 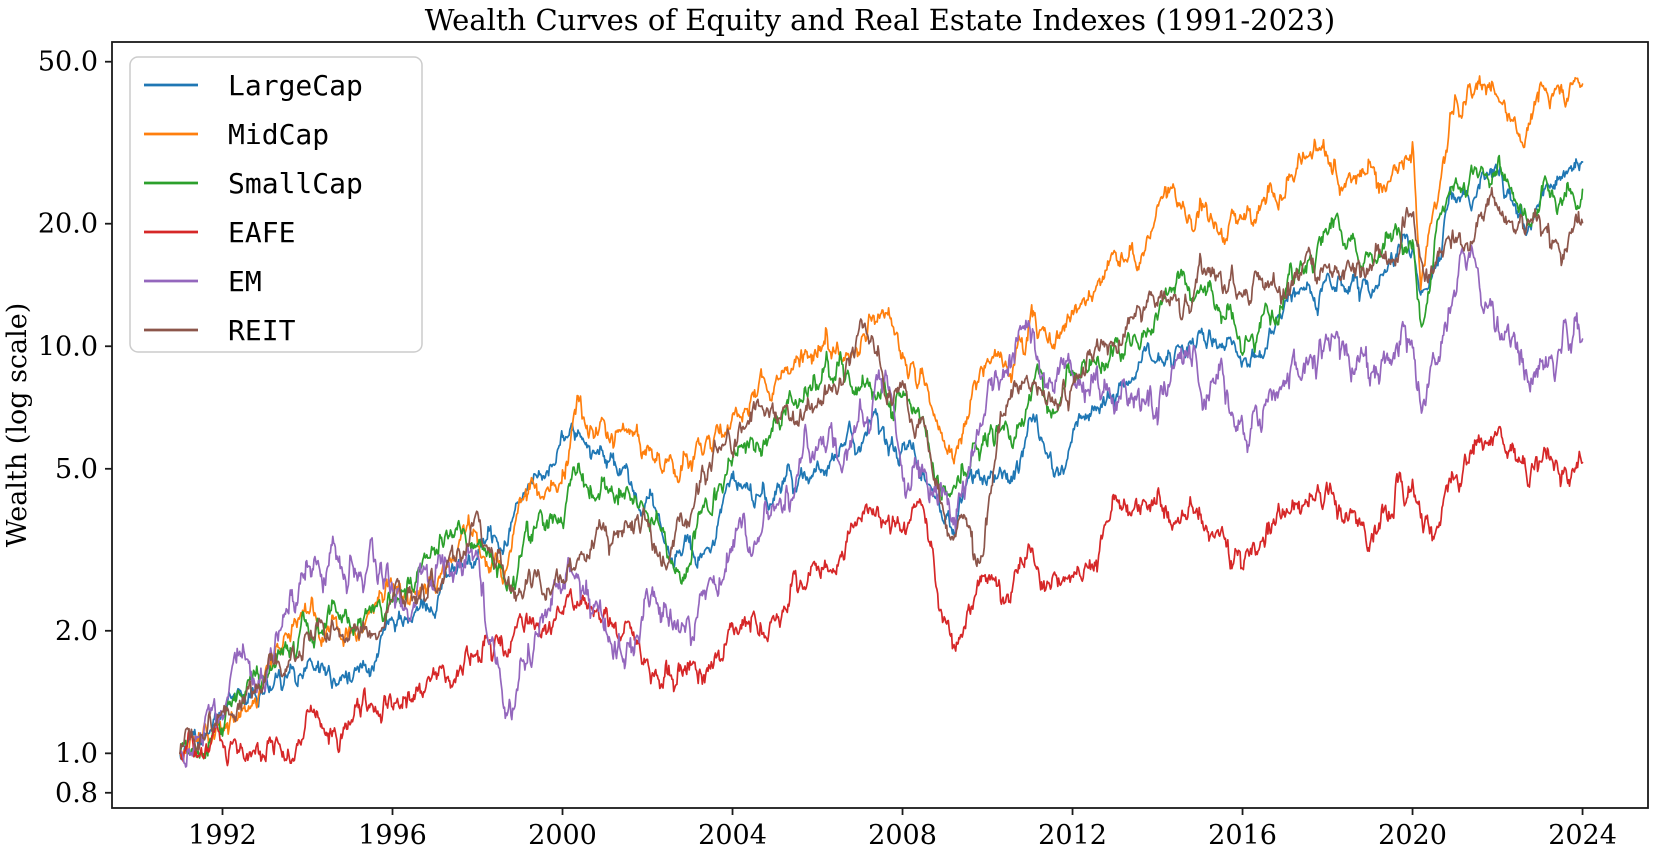 What do you see at coordinates (1582, 835) in the screenshot?
I see `x-tick-label: 2024` at bounding box center [1582, 835].